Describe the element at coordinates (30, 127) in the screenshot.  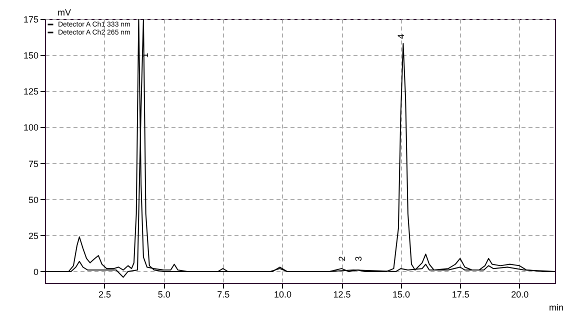
I see `y-tick-label: 100` at that location.